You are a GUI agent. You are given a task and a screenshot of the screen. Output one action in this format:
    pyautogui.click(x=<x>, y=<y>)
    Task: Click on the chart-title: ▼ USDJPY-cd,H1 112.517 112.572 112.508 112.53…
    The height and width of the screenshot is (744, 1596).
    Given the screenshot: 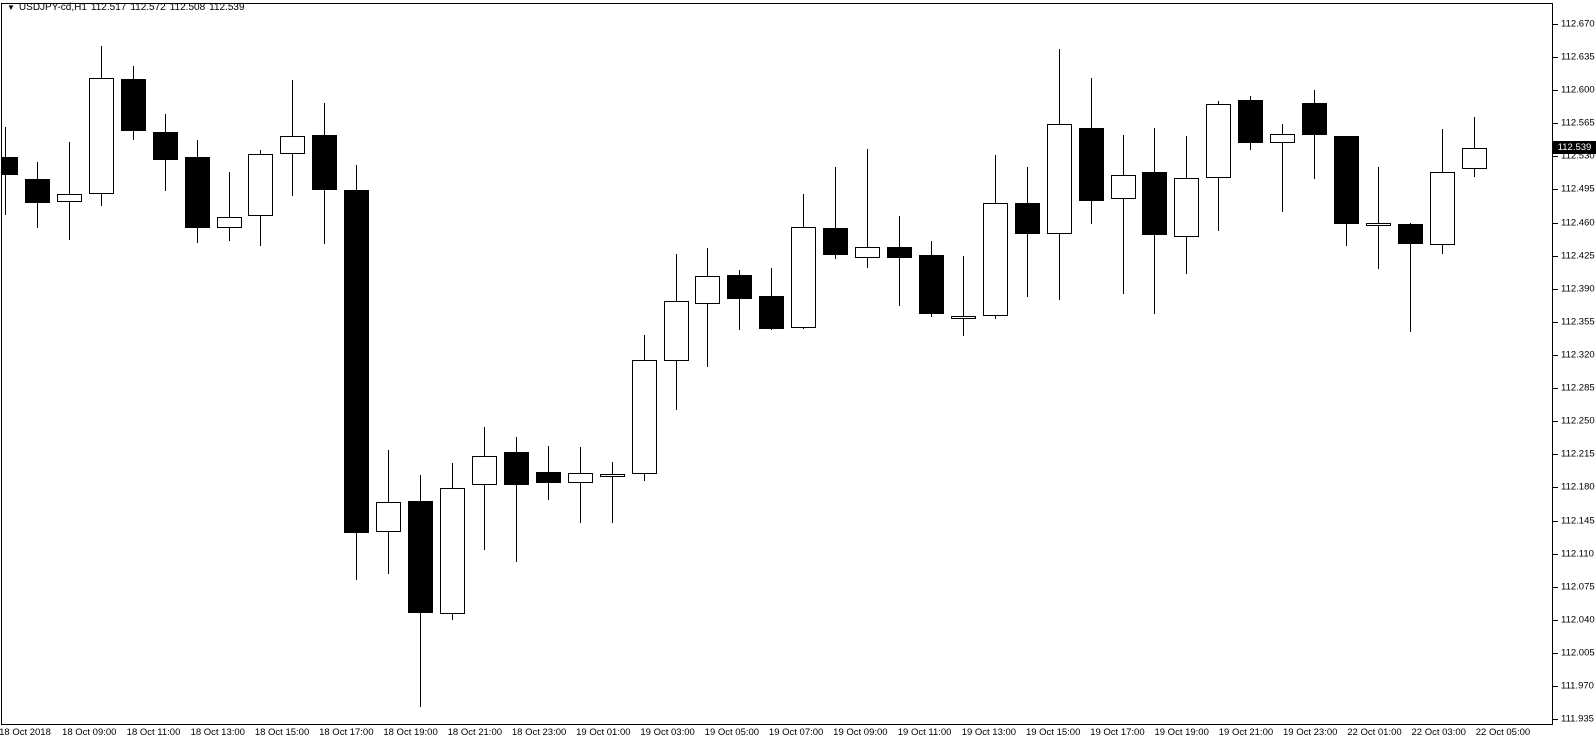 What is the action you would take?
    pyautogui.click(x=128, y=7)
    